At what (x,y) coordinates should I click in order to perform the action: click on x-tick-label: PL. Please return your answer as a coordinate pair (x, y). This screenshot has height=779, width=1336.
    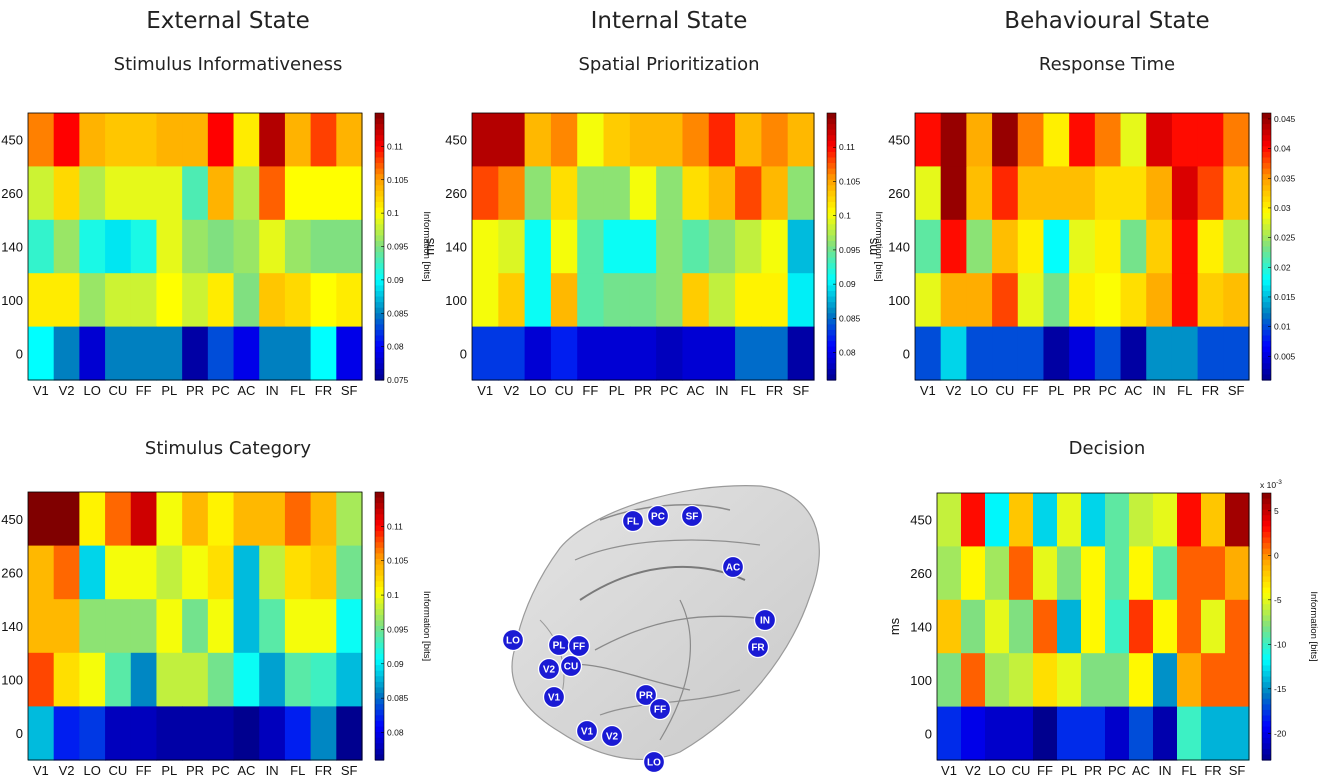
    Looking at the image, I should click on (169, 390).